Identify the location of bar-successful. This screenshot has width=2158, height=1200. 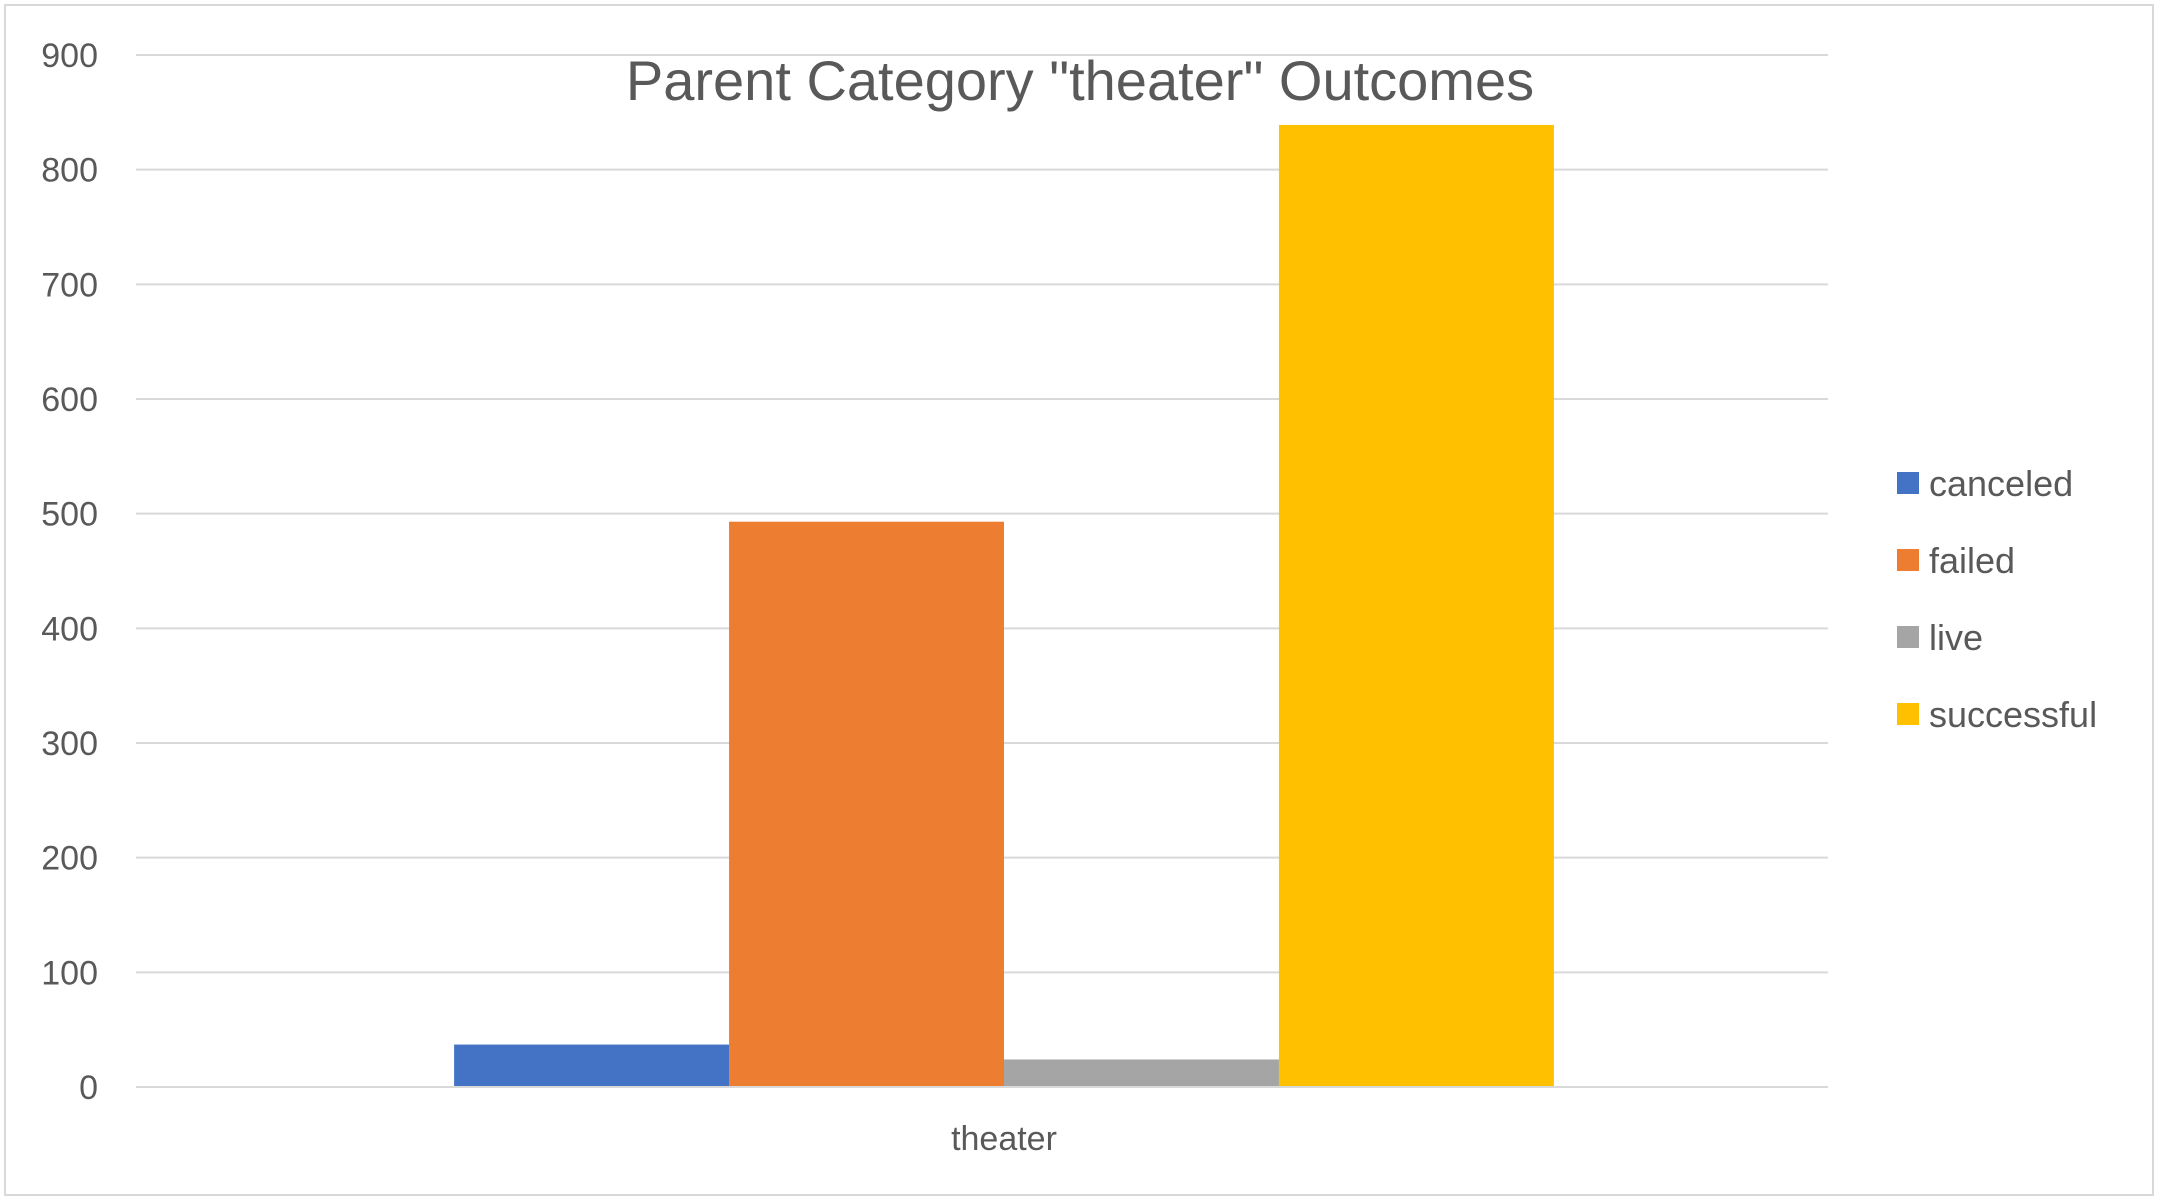
(1416, 606).